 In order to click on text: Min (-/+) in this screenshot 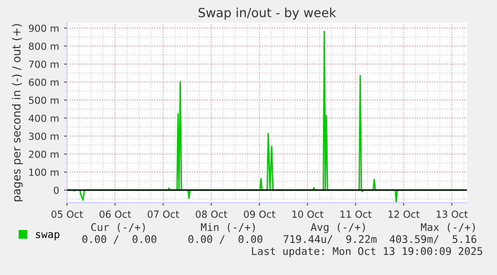, I will do `click(227, 227)`.